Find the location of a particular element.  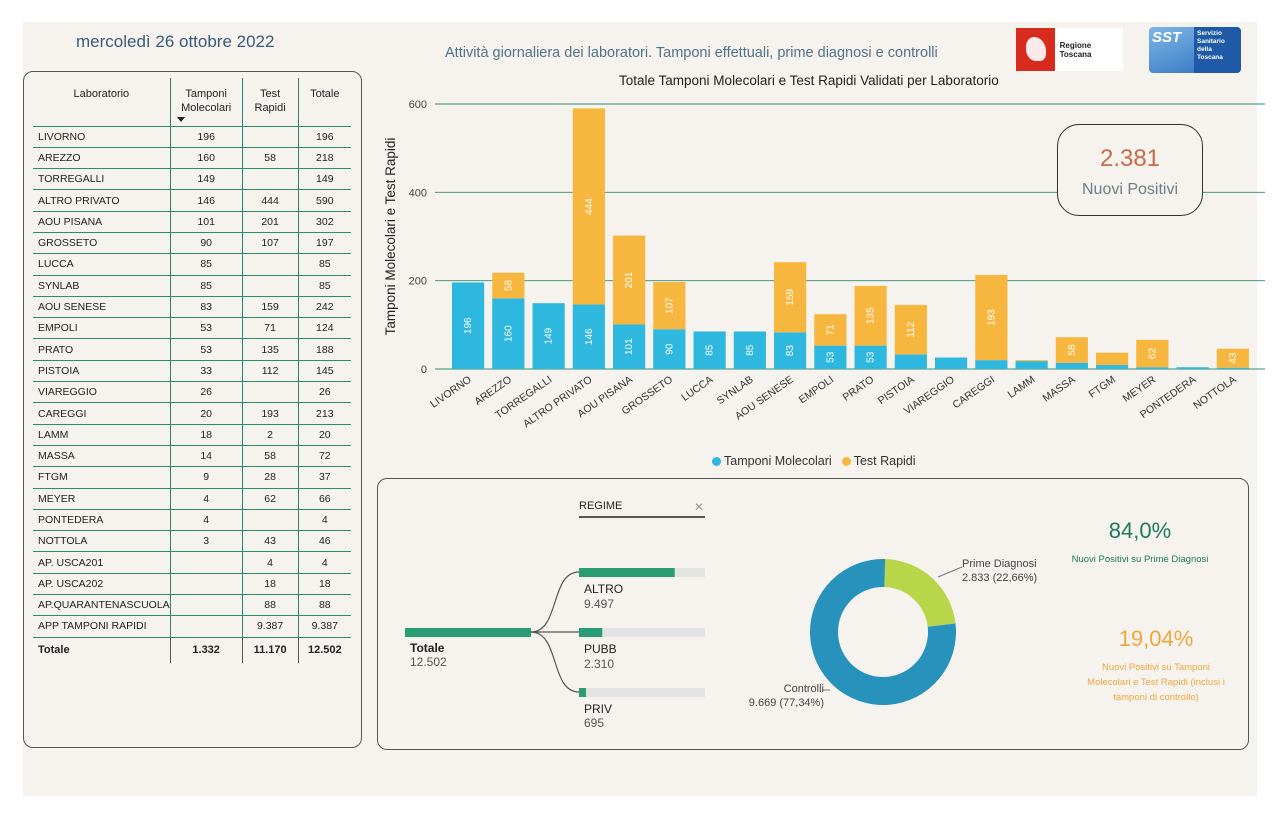

table-row: FTGM 9 28 37 is located at coordinates (192, 477).